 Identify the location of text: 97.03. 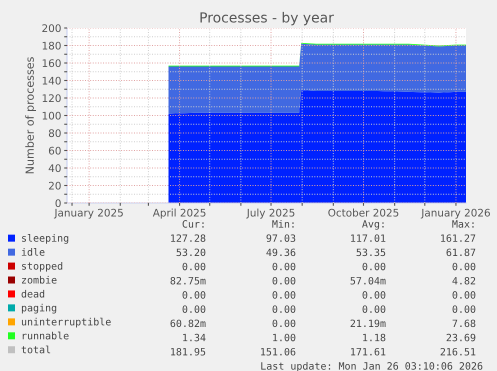
(281, 238).